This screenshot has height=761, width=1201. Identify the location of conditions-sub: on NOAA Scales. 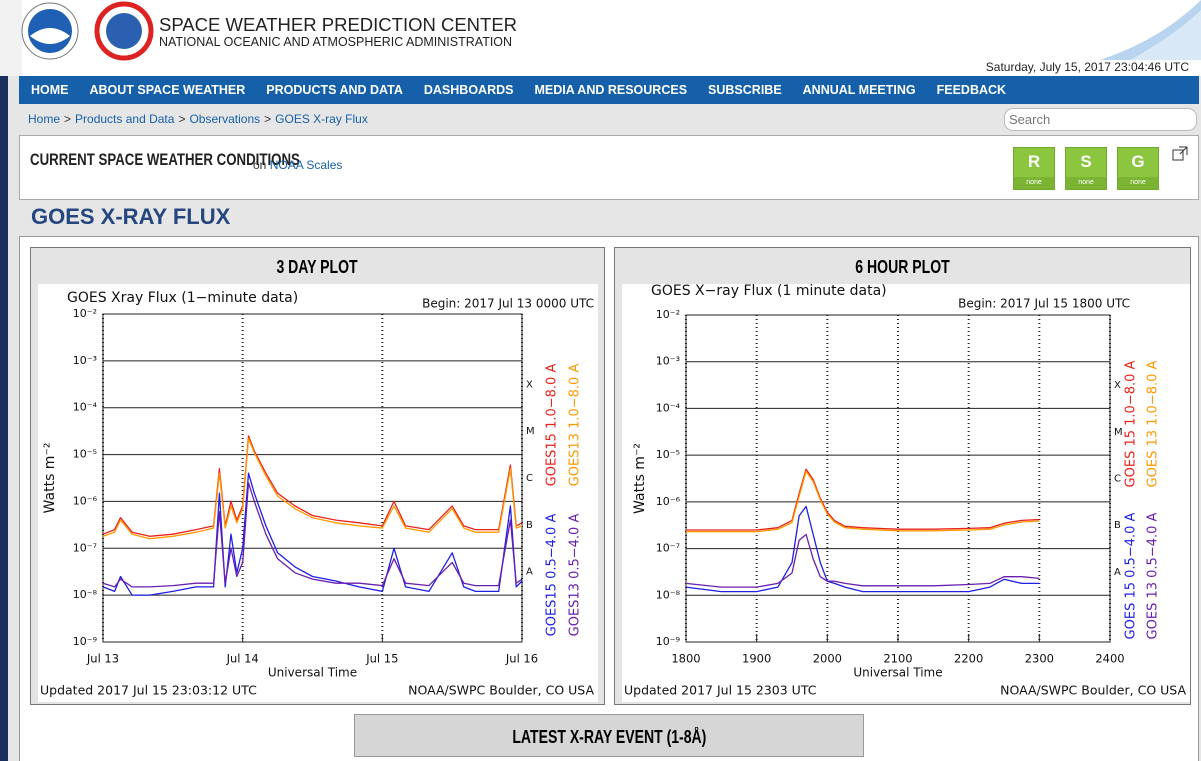
(297, 165).